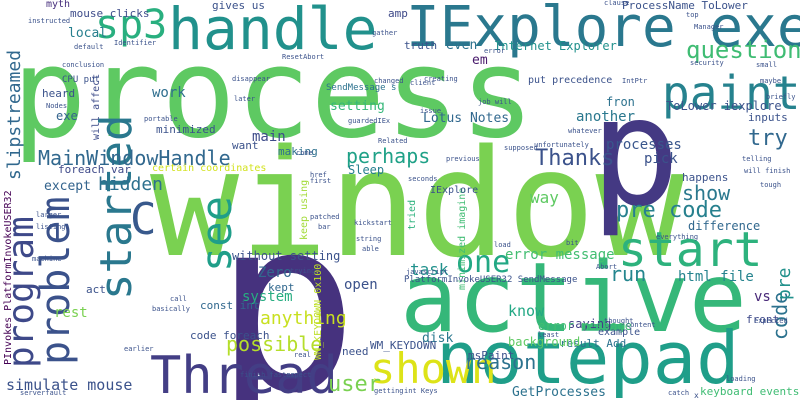 This screenshot has width=800, height=400. What do you see at coordinates (559, 392) in the screenshot?
I see `word: GetProcesses` at bounding box center [559, 392].